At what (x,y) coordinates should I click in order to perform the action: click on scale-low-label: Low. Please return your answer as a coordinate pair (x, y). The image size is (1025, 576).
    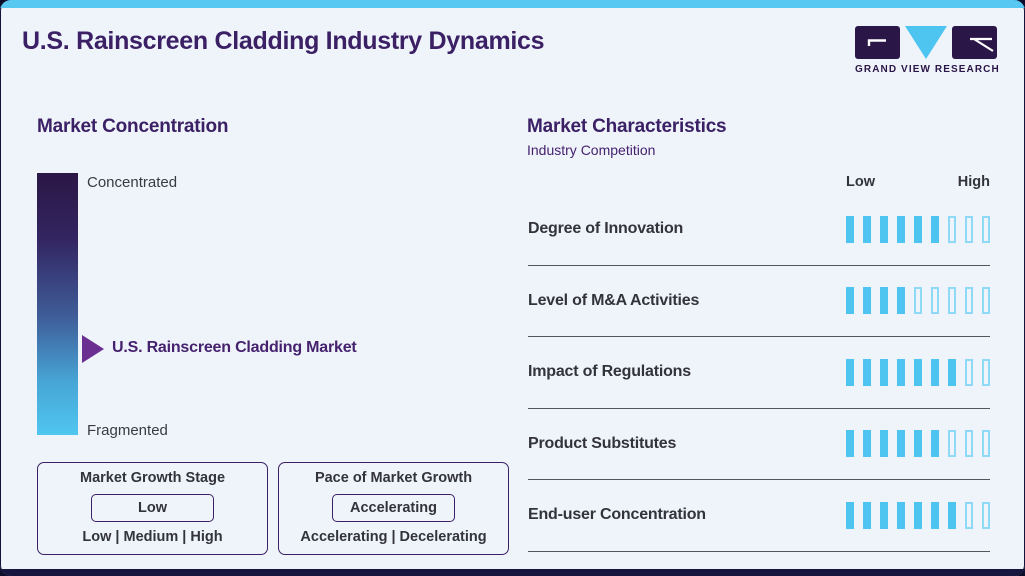
    Looking at the image, I should click on (860, 182).